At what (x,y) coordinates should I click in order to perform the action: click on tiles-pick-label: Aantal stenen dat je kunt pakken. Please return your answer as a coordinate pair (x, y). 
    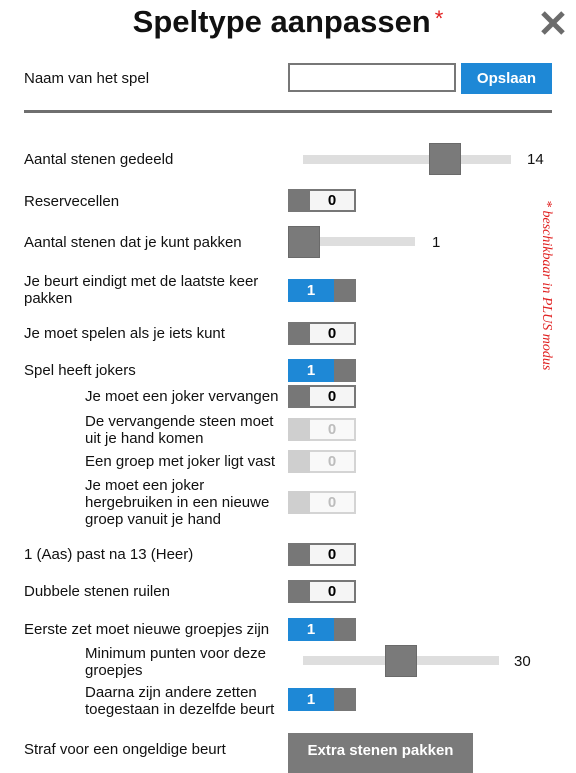
    Looking at the image, I should click on (133, 242).